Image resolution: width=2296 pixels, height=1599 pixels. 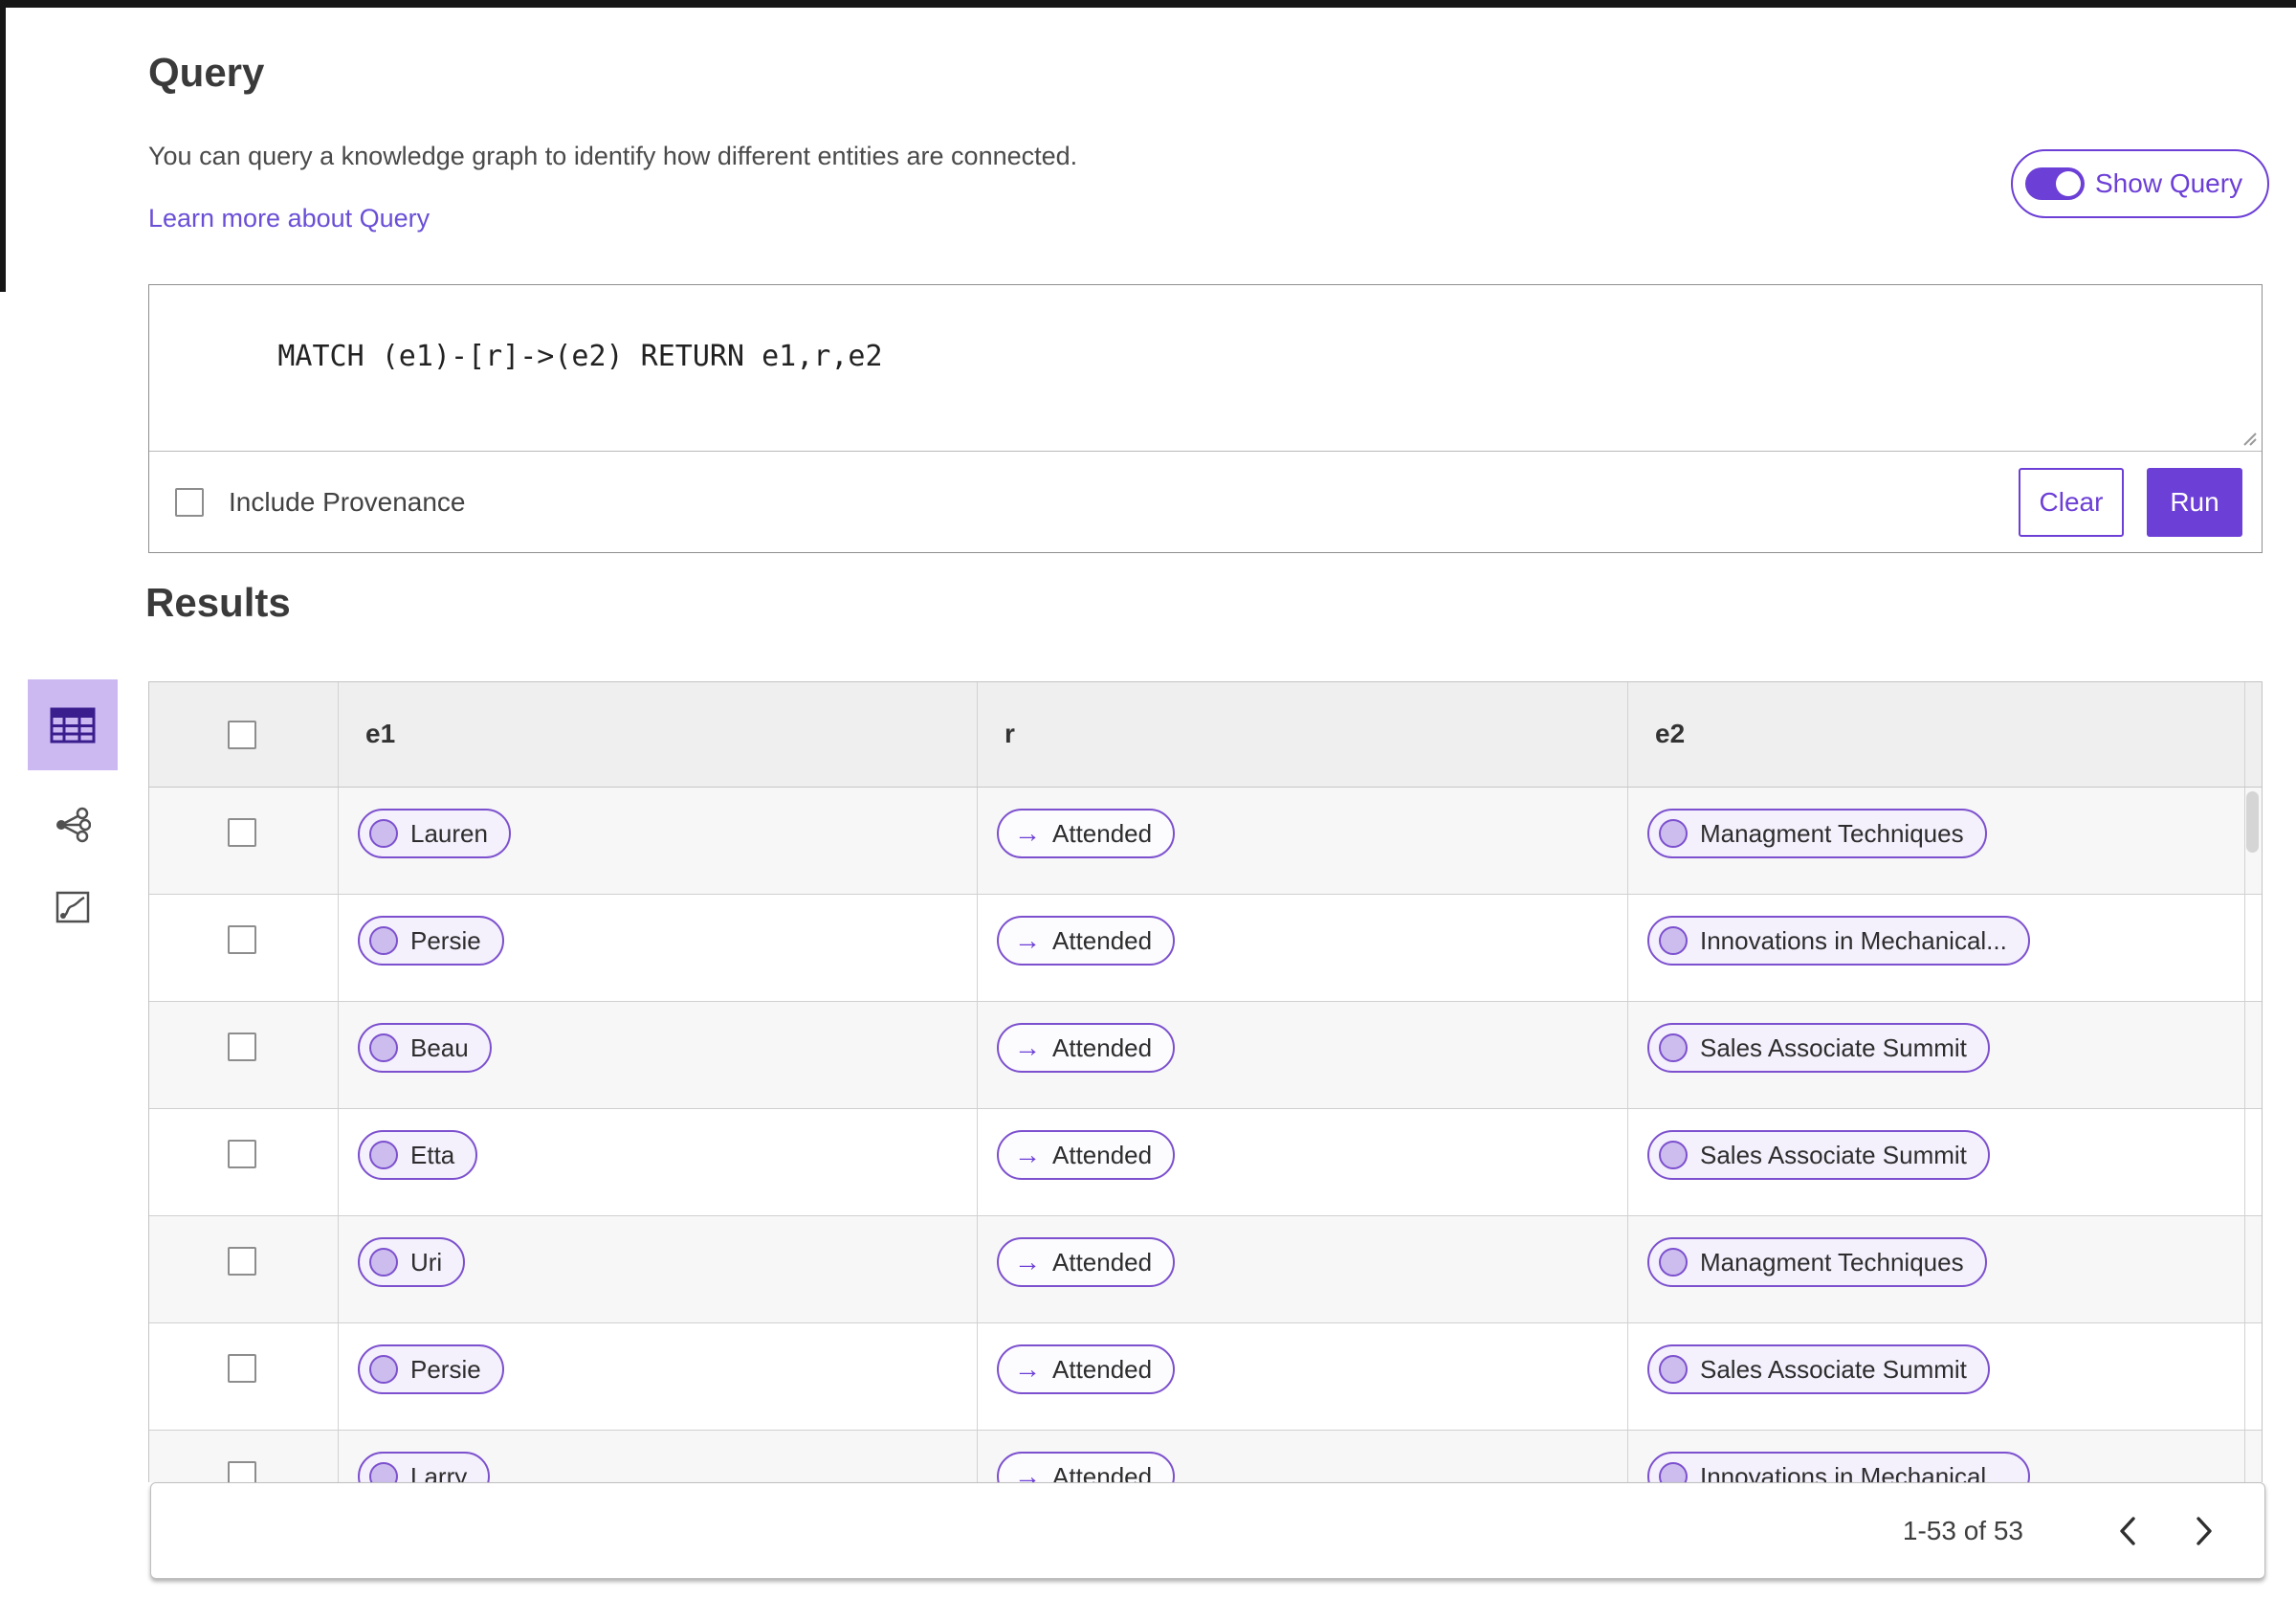 I want to click on chevron-left-icon, so click(x=2127, y=1530).